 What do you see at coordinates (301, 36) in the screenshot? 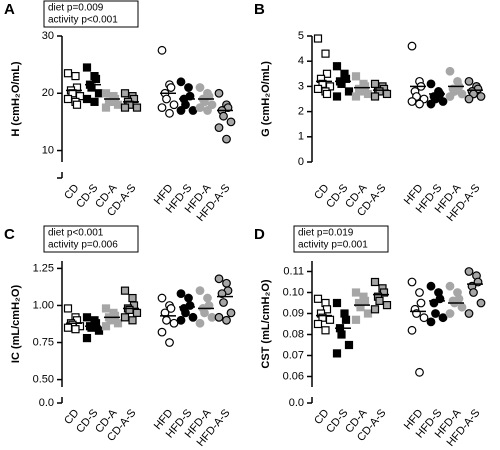
I see `y-tick-label: 5` at bounding box center [301, 36].